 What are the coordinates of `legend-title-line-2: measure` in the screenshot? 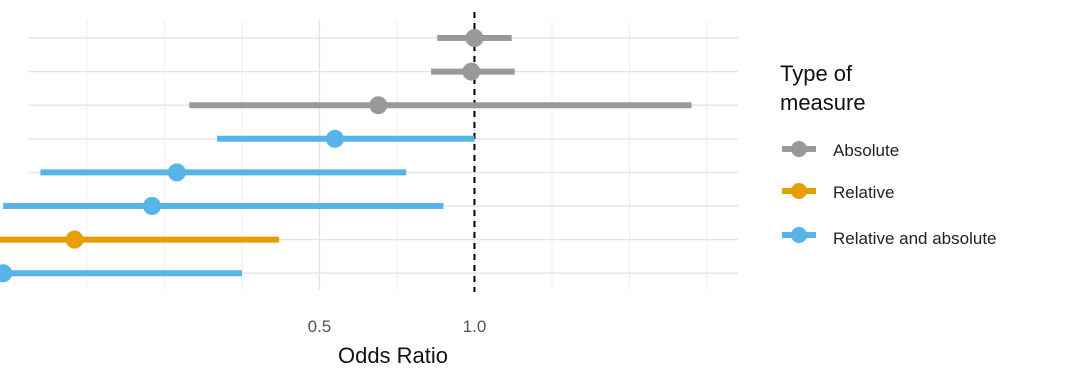 It's located at (823, 102).